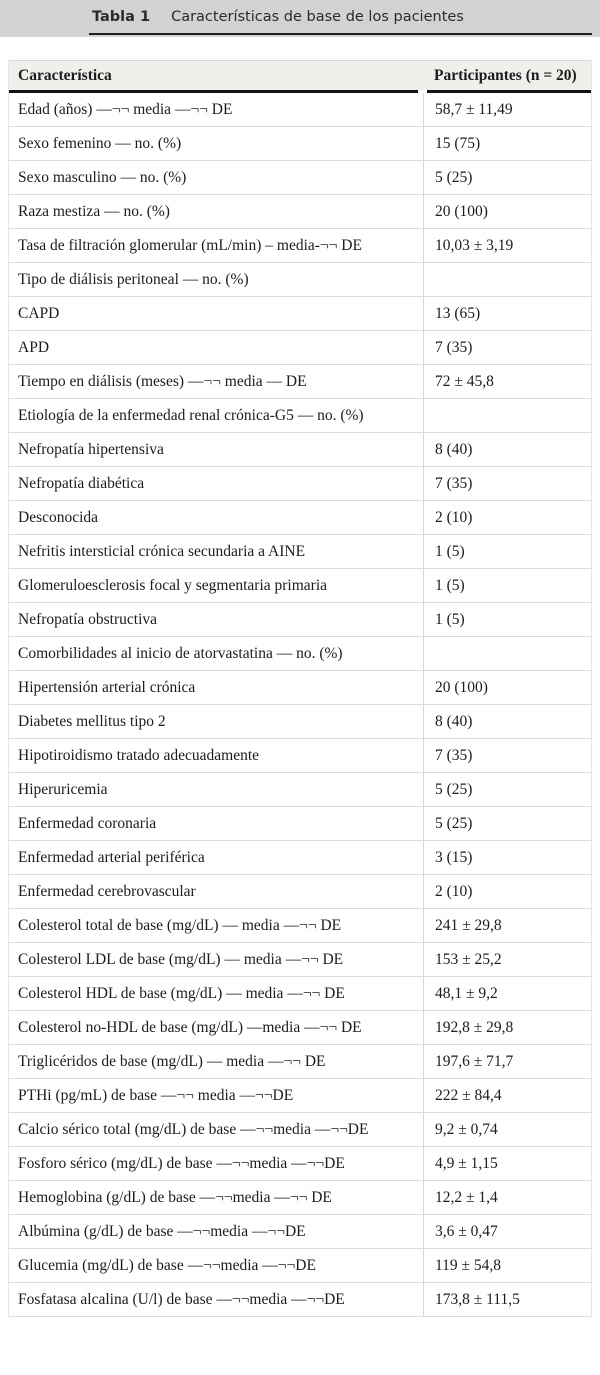  What do you see at coordinates (507, 960) in the screenshot?
I see `value-cell: 153 ± 25,2` at bounding box center [507, 960].